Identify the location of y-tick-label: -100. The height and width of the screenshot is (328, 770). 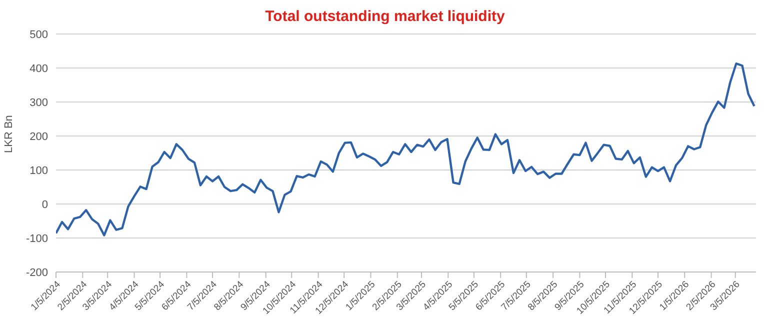
(37, 238).